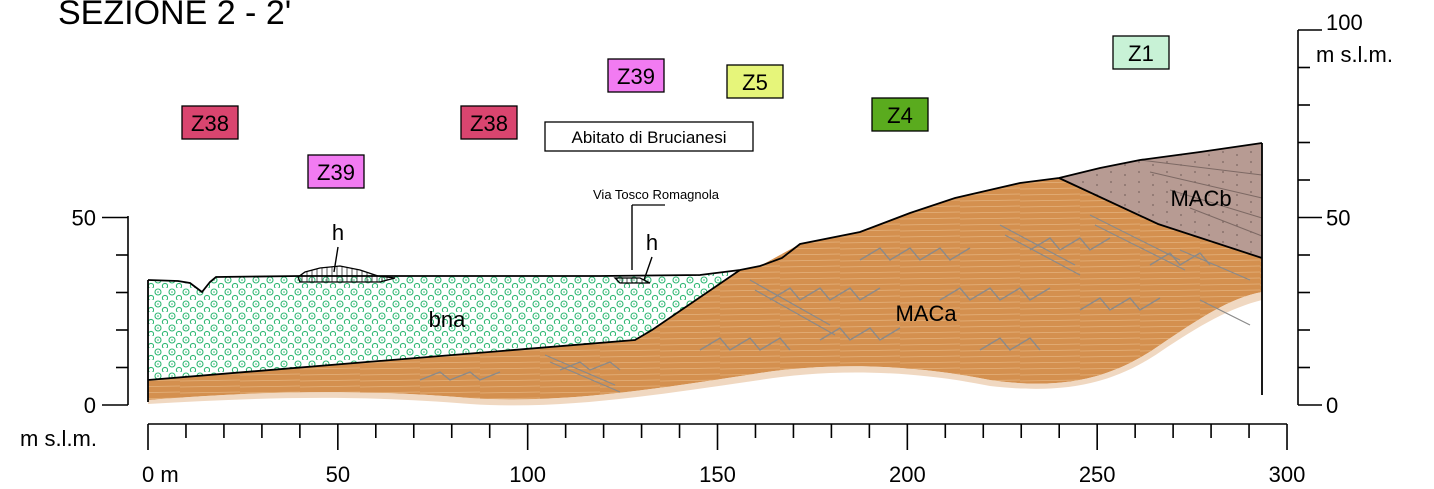  What do you see at coordinates (84, 218) in the screenshot?
I see `left-axis-tick-label: 50` at bounding box center [84, 218].